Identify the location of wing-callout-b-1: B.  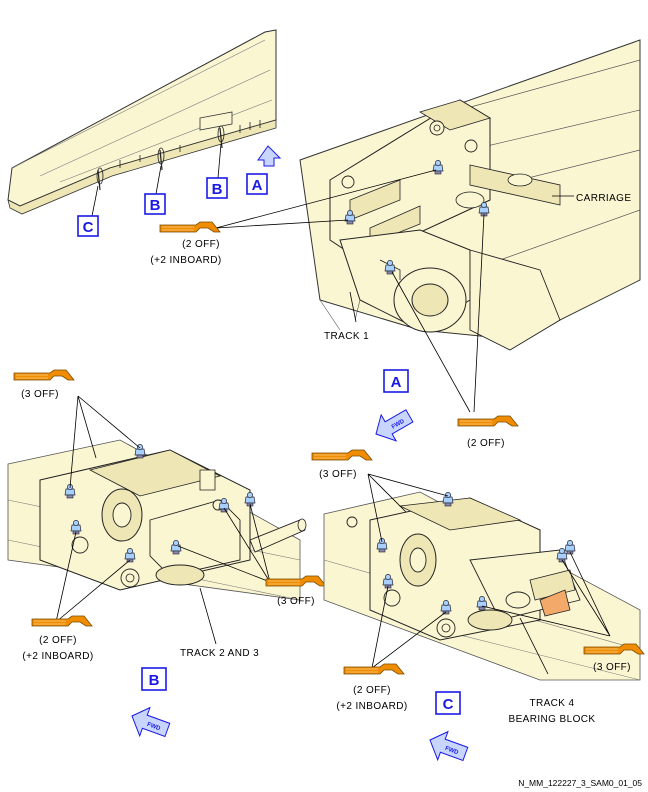
(155, 204).